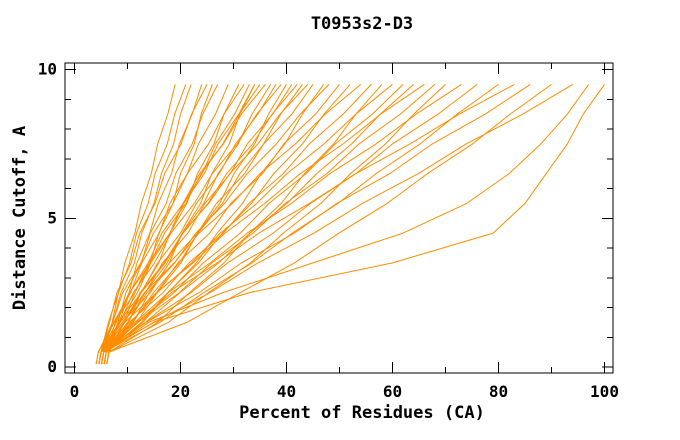 This screenshot has width=680, height=440. Describe the element at coordinates (286, 391) in the screenshot. I see `x-tick-label: 40` at that location.